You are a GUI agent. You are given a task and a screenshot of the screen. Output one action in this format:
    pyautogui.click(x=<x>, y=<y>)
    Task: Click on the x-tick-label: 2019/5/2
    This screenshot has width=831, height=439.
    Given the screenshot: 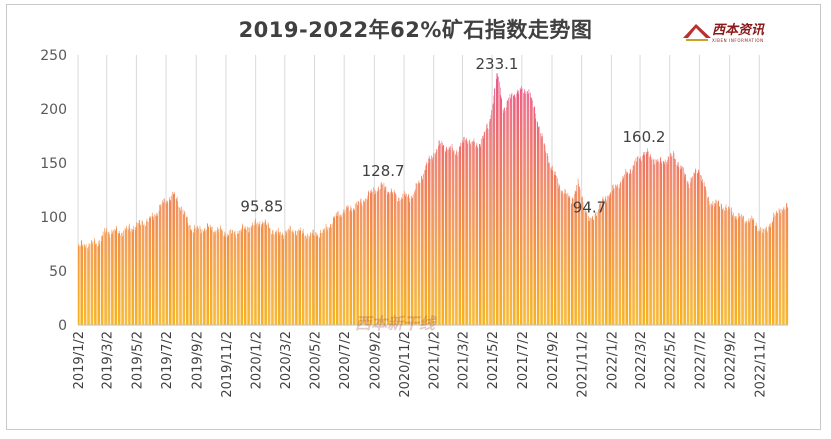 What is the action you would take?
    pyautogui.click(x=137, y=360)
    